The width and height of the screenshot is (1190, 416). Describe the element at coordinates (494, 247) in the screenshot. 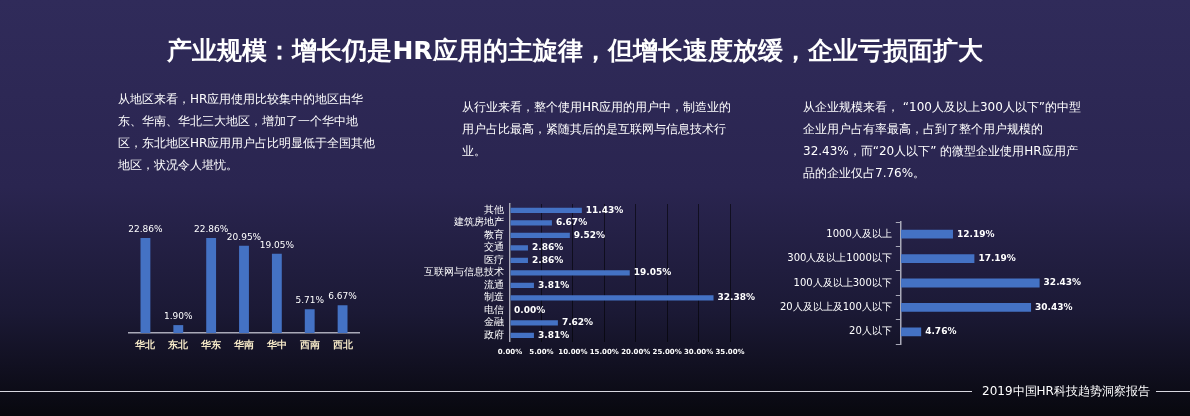

I see `y-tick-label: 交通` at that location.